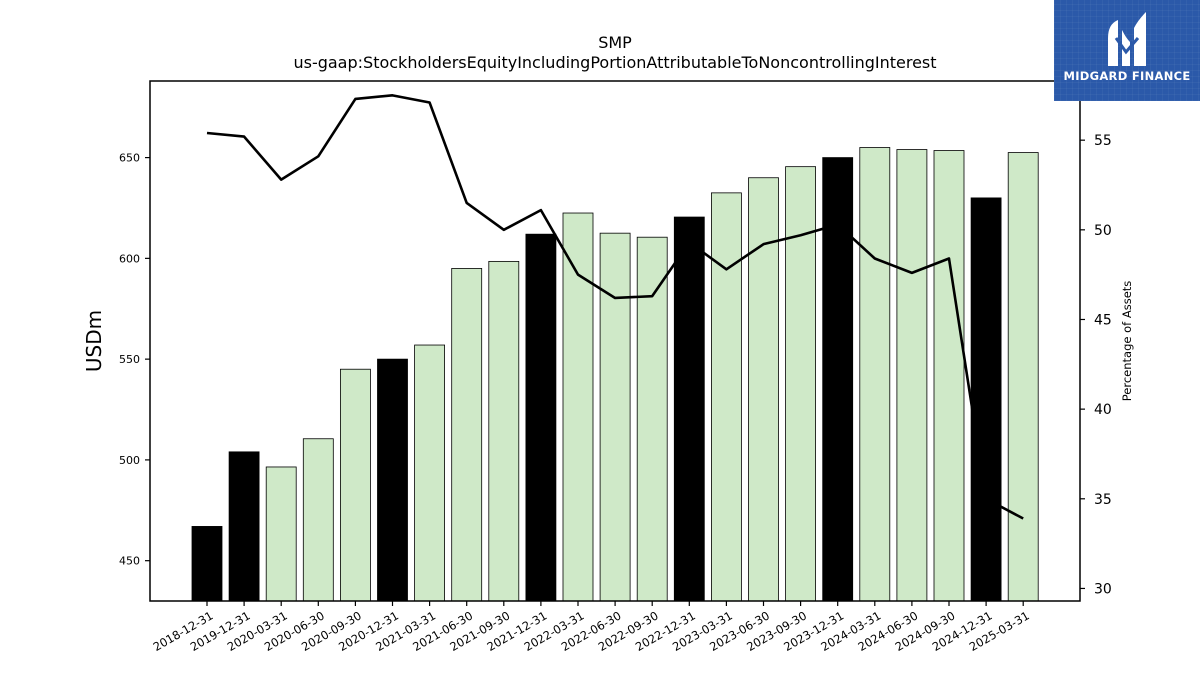 This screenshot has width=1200, height=675. Describe the element at coordinates (1103, 231) in the screenshot. I see `y-right-tick-label: 50` at that location.